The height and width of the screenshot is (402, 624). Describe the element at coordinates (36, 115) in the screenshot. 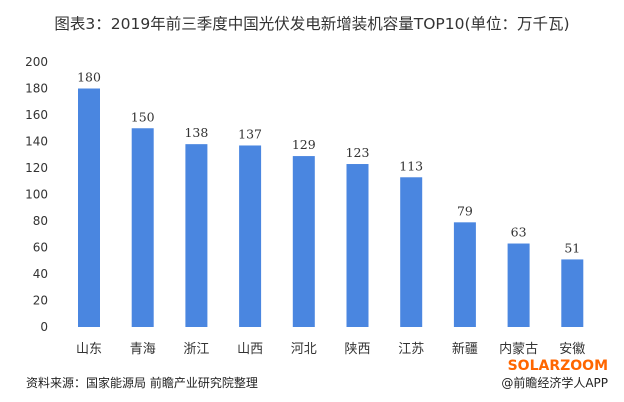

I see `y-tick-label: 160` at that location.